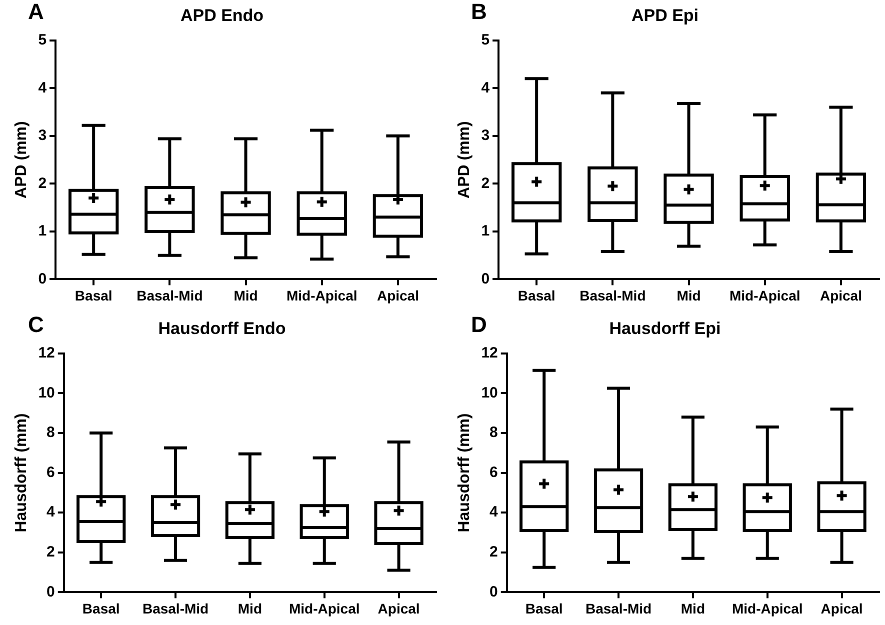  What do you see at coordinates (665, 328) in the screenshot?
I see `chart-title: Hausdorff Epi` at bounding box center [665, 328].